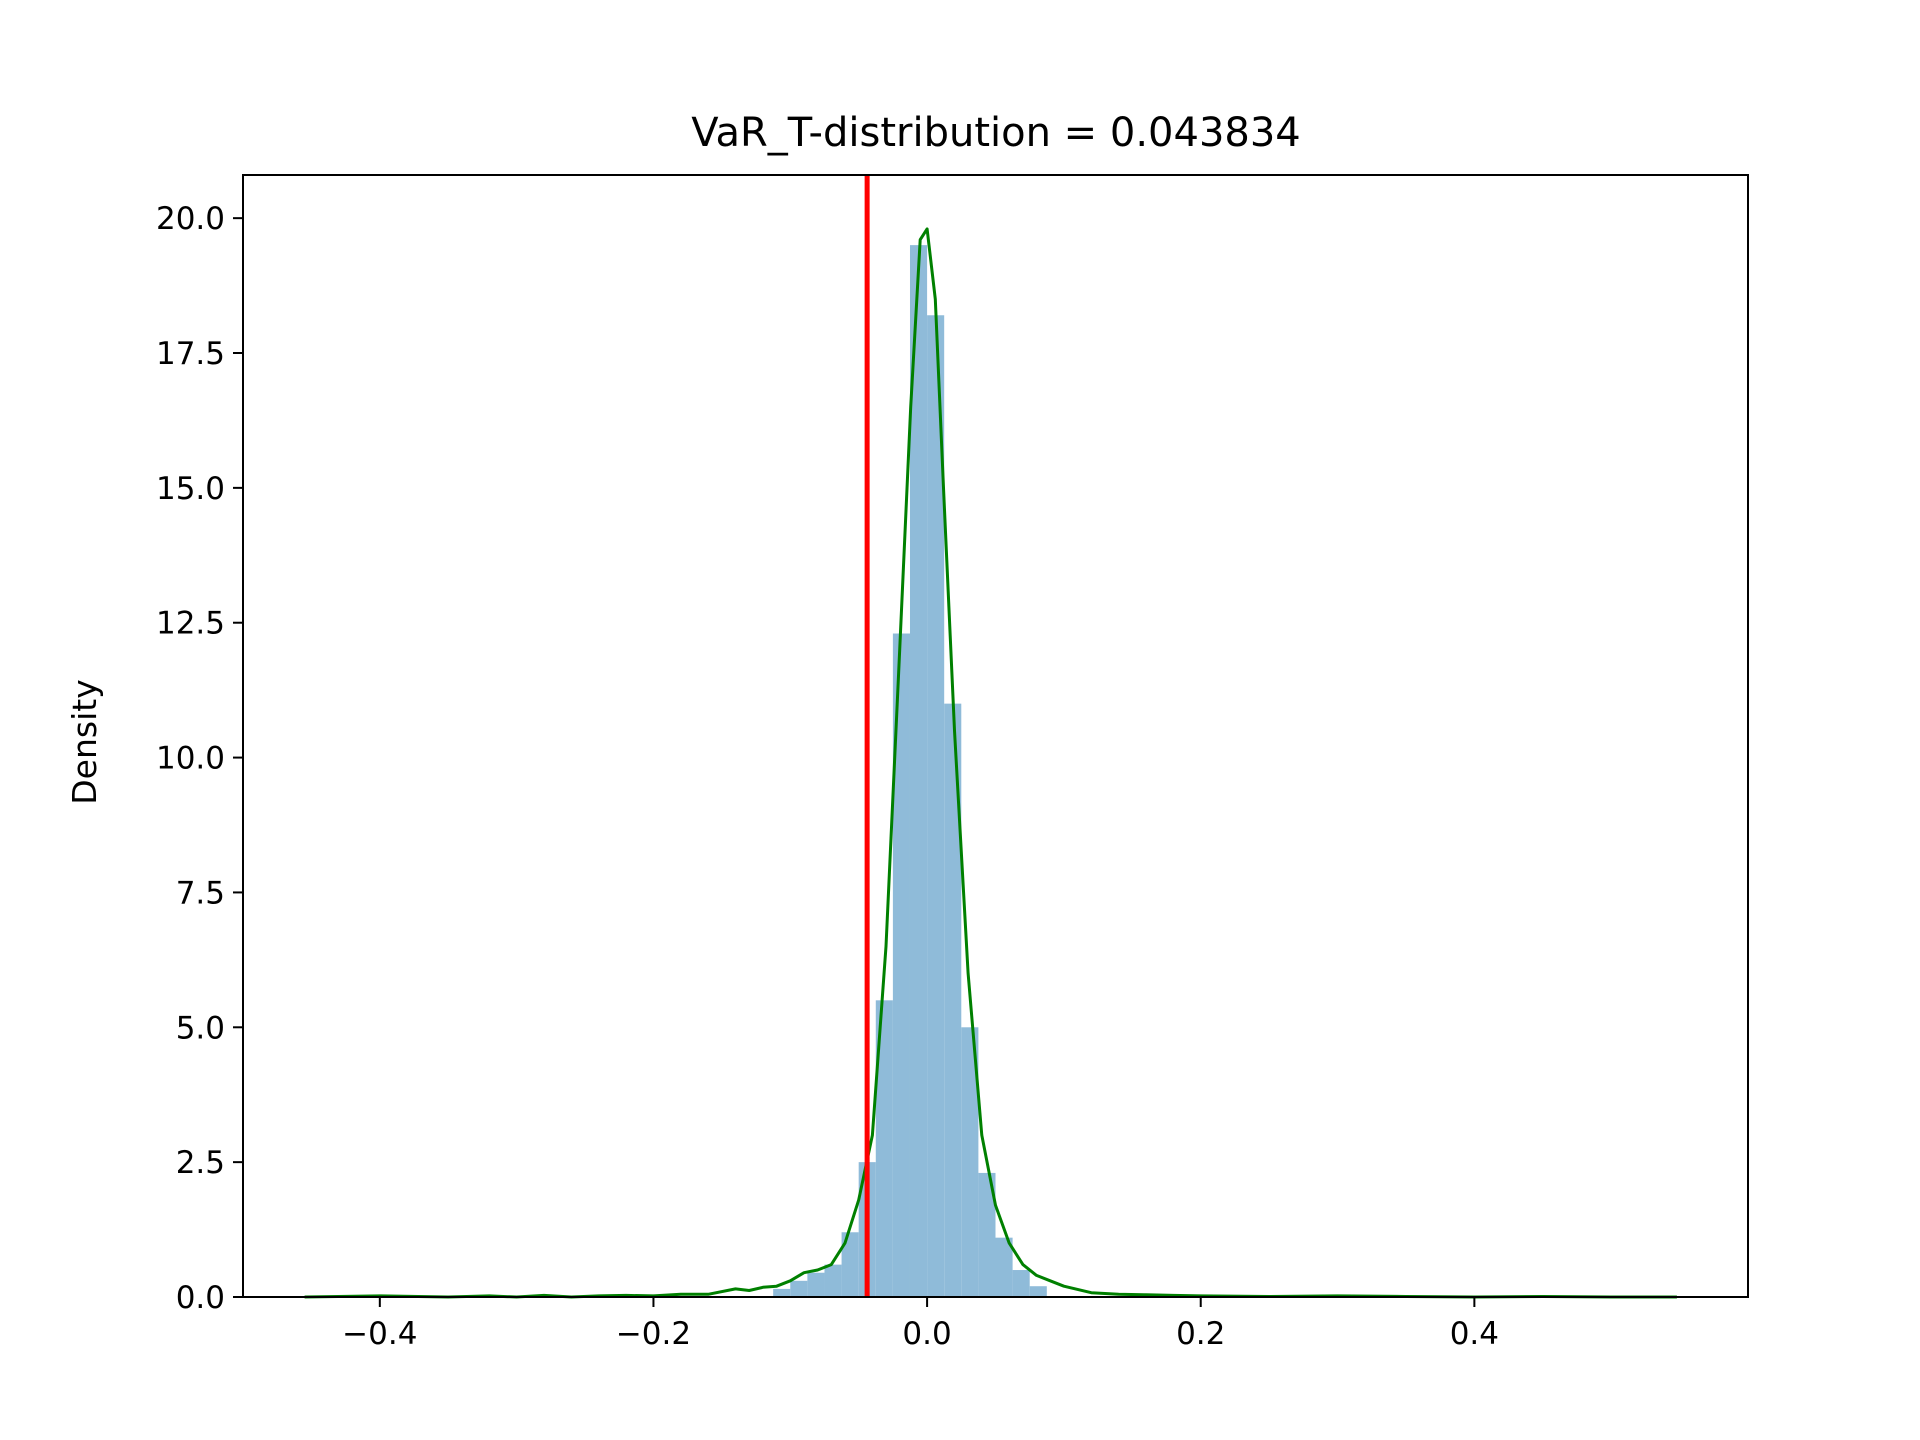 The image size is (1920, 1440). I want to click on x-tick-label: 0.2, so click(1200, 1334).